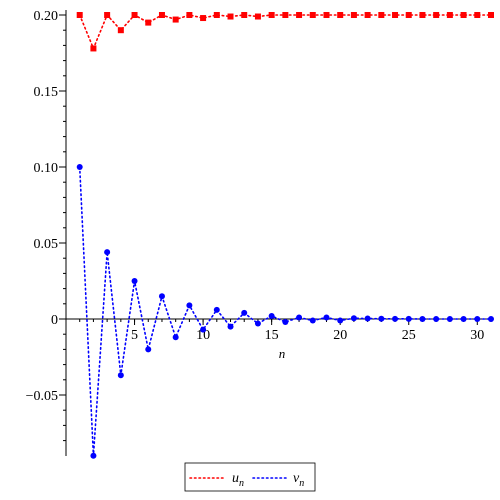  I want to click on legend-box, so click(250, 477).